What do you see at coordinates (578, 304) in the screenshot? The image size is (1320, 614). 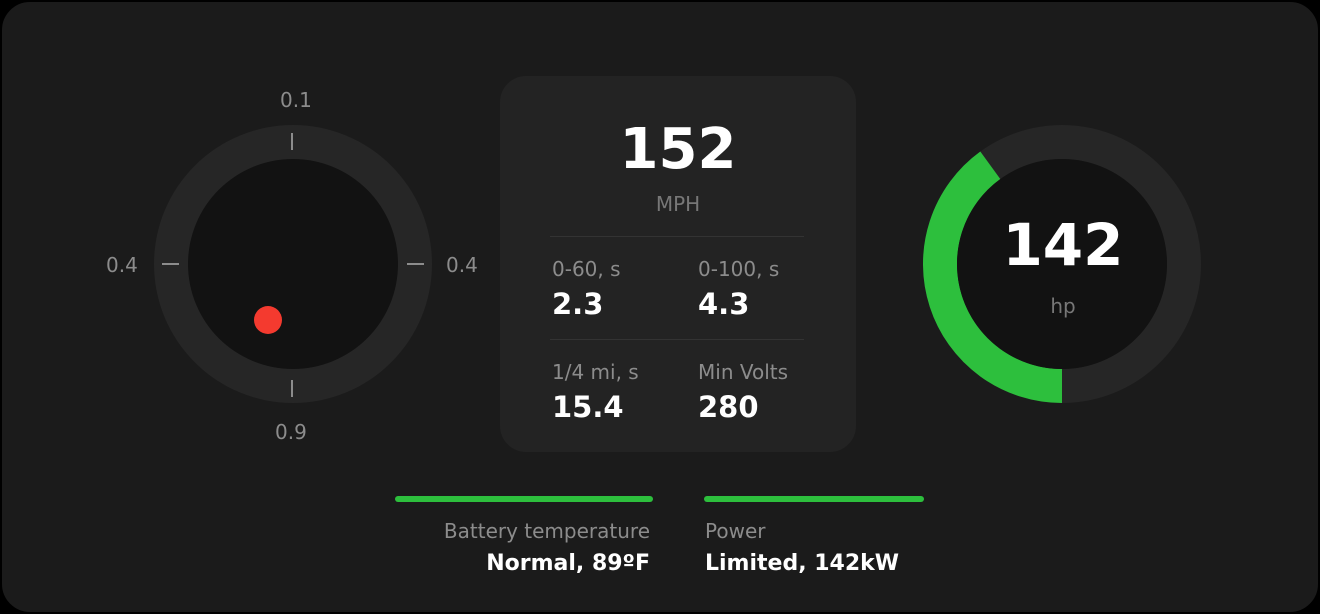 I see `stat-0-60-value: 2.3` at bounding box center [578, 304].